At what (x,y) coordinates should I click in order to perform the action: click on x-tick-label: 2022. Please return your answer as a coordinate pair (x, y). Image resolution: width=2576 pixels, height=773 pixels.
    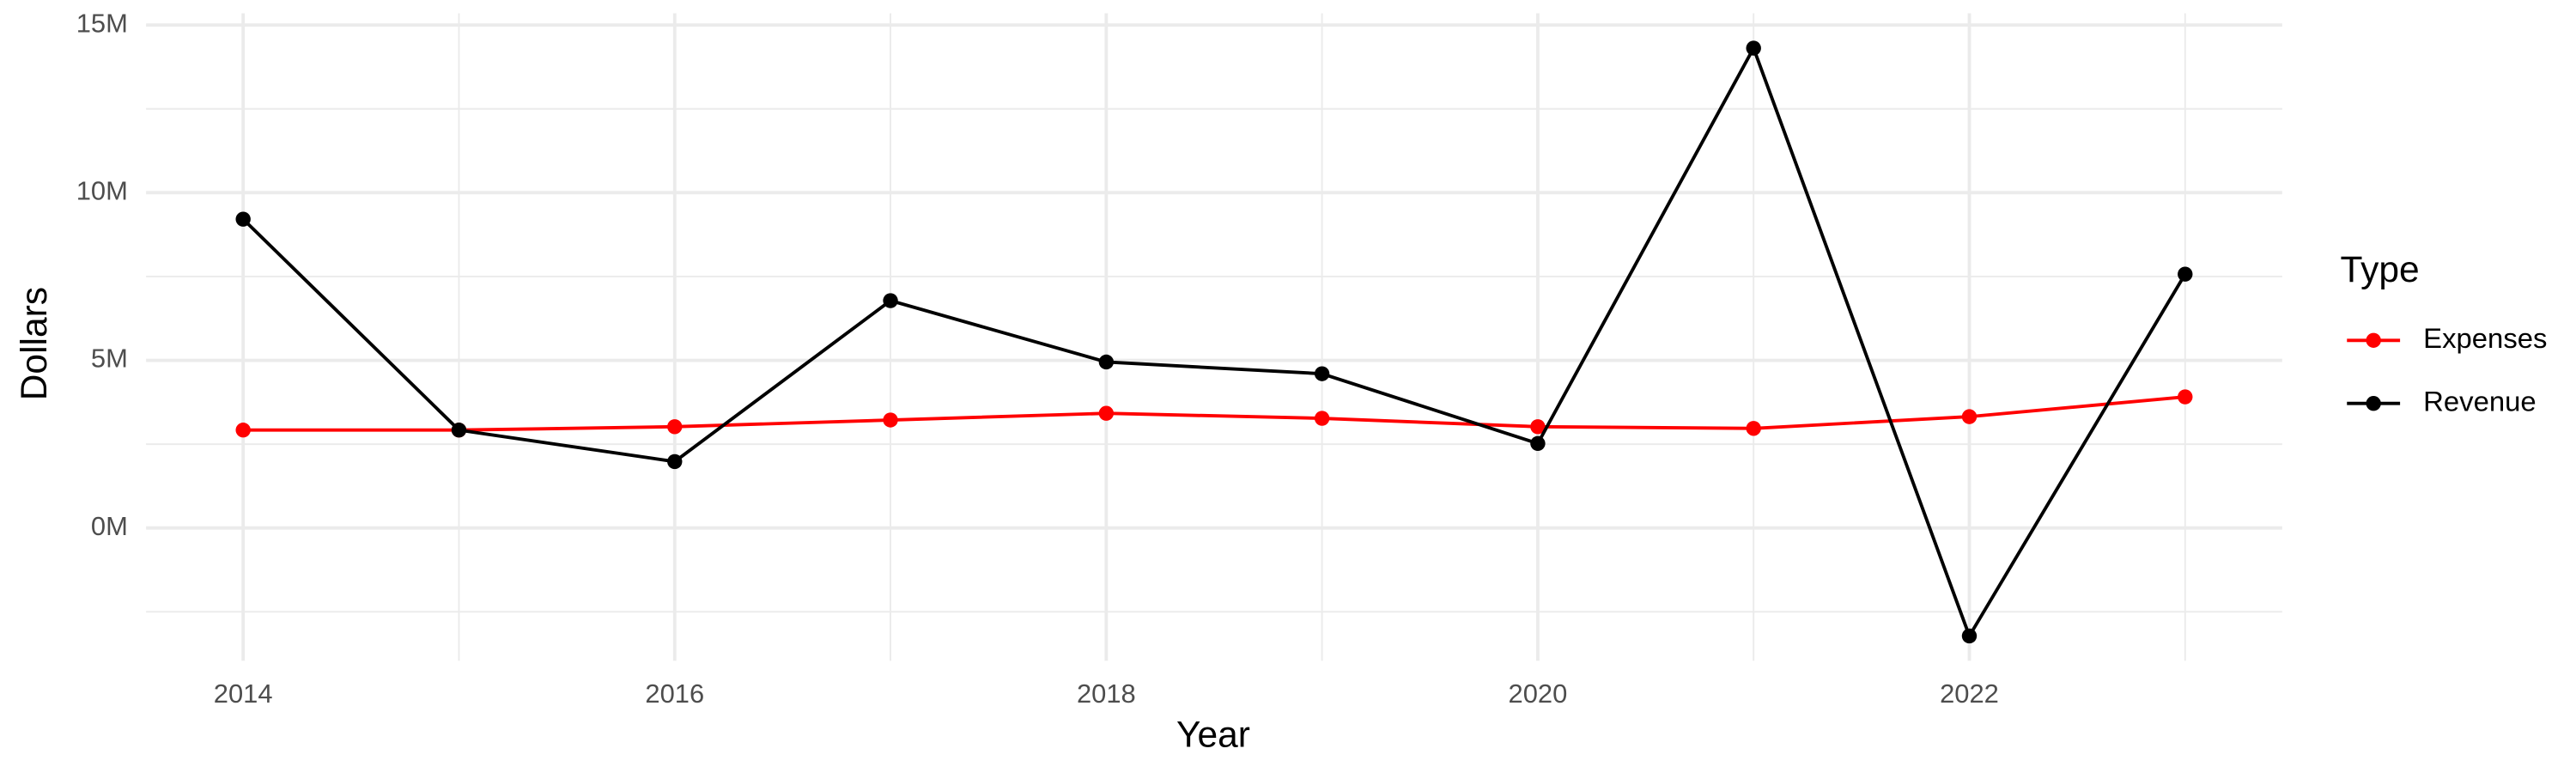
    Looking at the image, I should click on (1969, 694).